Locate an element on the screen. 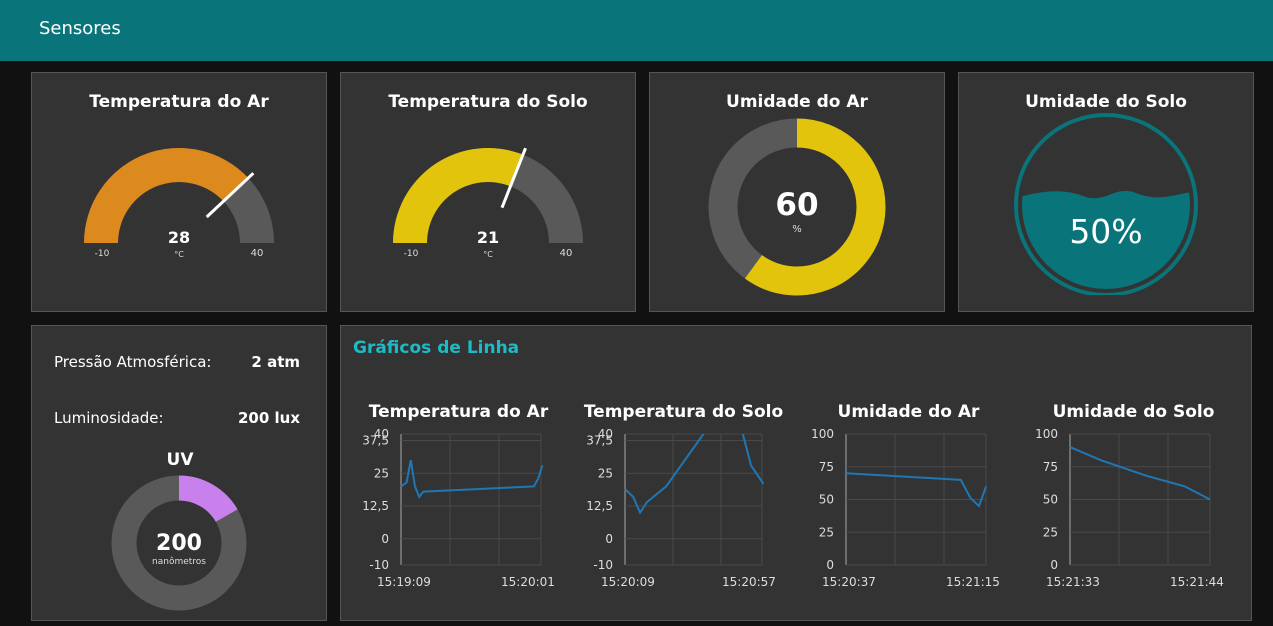  chart-title-umidade-ar: Umidade do Ar is located at coordinates (908, 412).